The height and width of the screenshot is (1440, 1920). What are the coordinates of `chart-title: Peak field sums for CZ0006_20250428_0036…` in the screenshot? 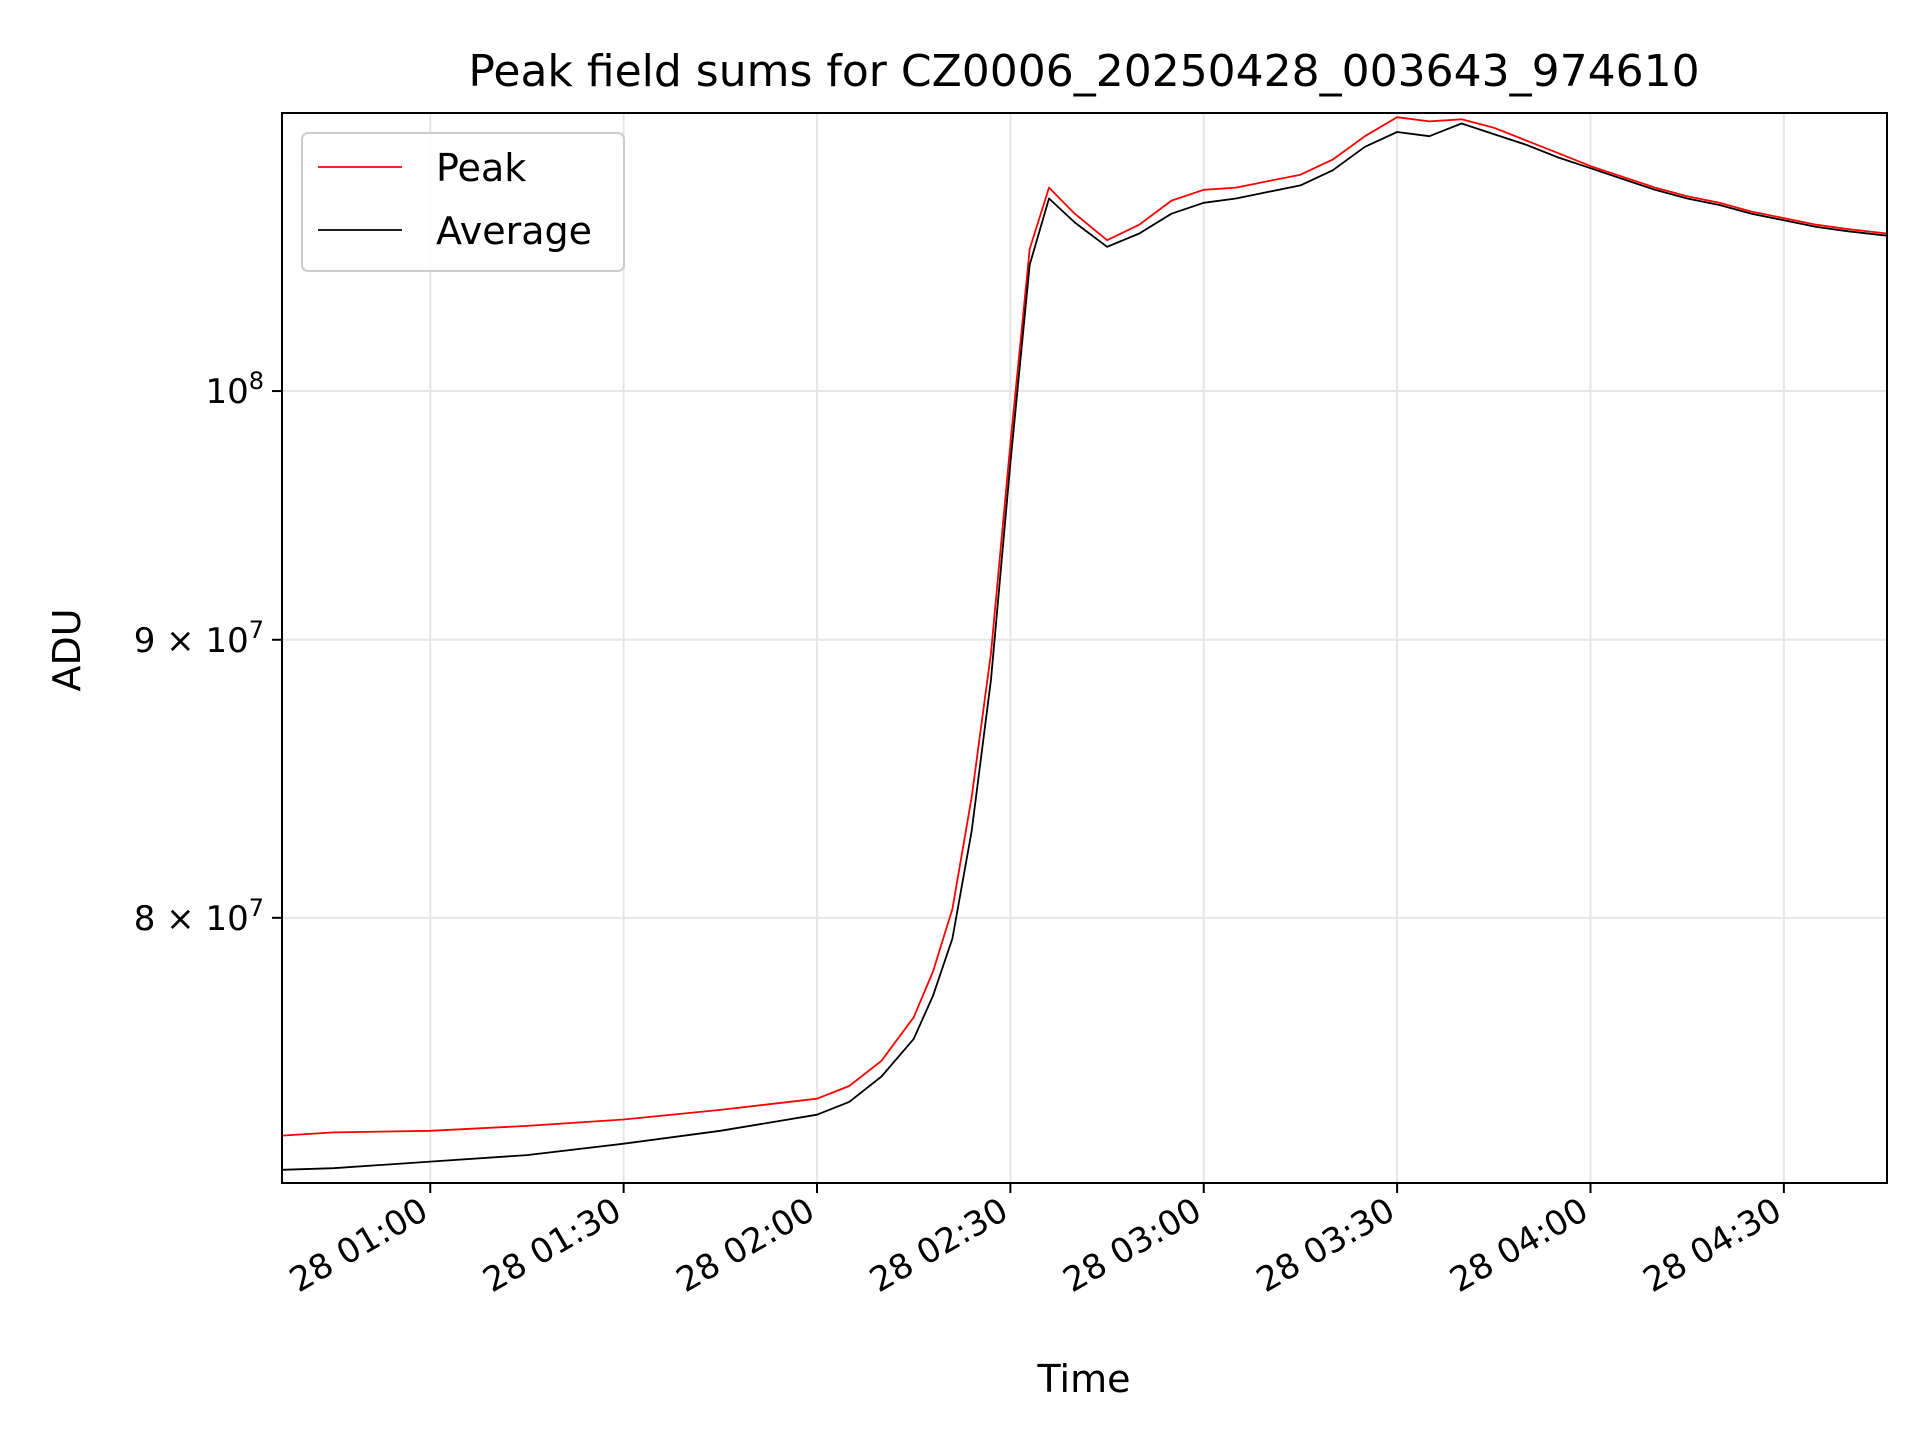 It's located at (1083, 71).